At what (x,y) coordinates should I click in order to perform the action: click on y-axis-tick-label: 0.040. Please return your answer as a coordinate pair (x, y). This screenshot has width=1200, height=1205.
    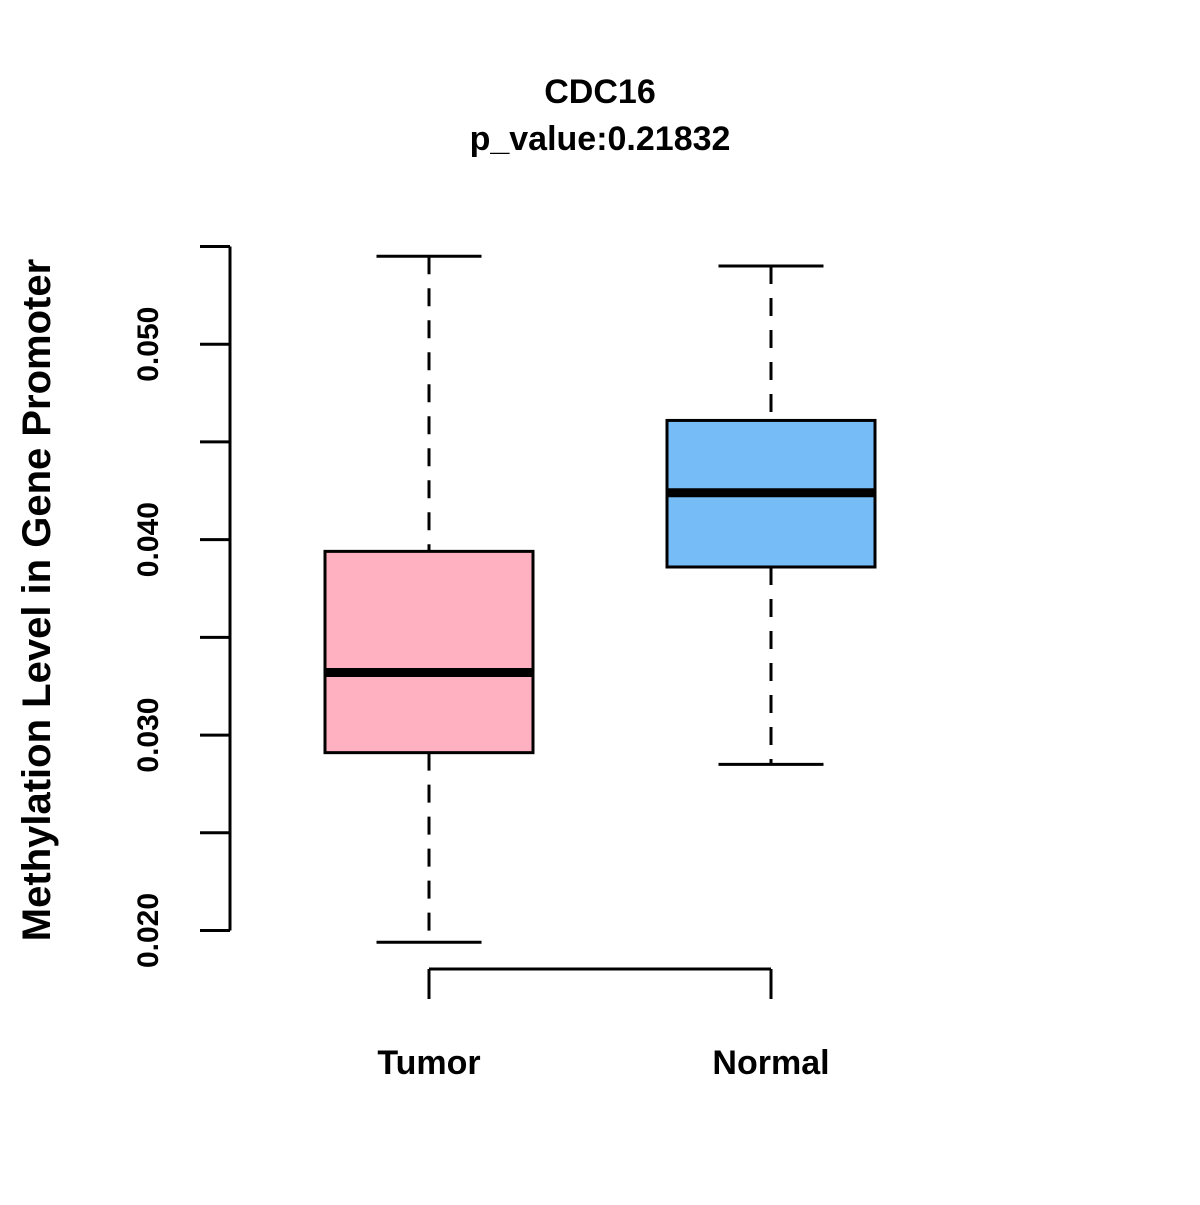
    Looking at the image, I should click on (148, 539).